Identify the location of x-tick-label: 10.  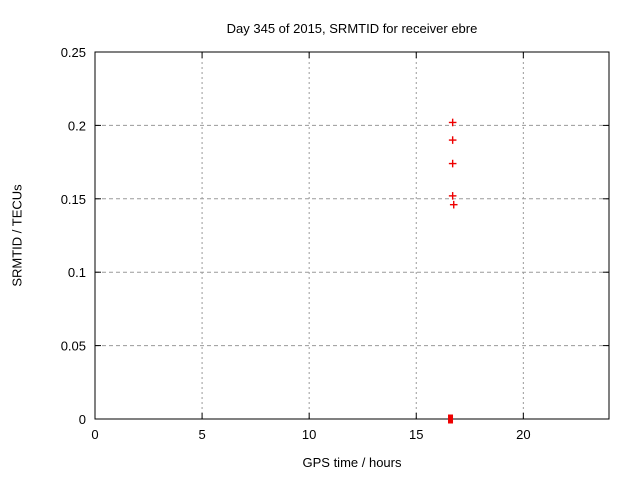
(309, 434).